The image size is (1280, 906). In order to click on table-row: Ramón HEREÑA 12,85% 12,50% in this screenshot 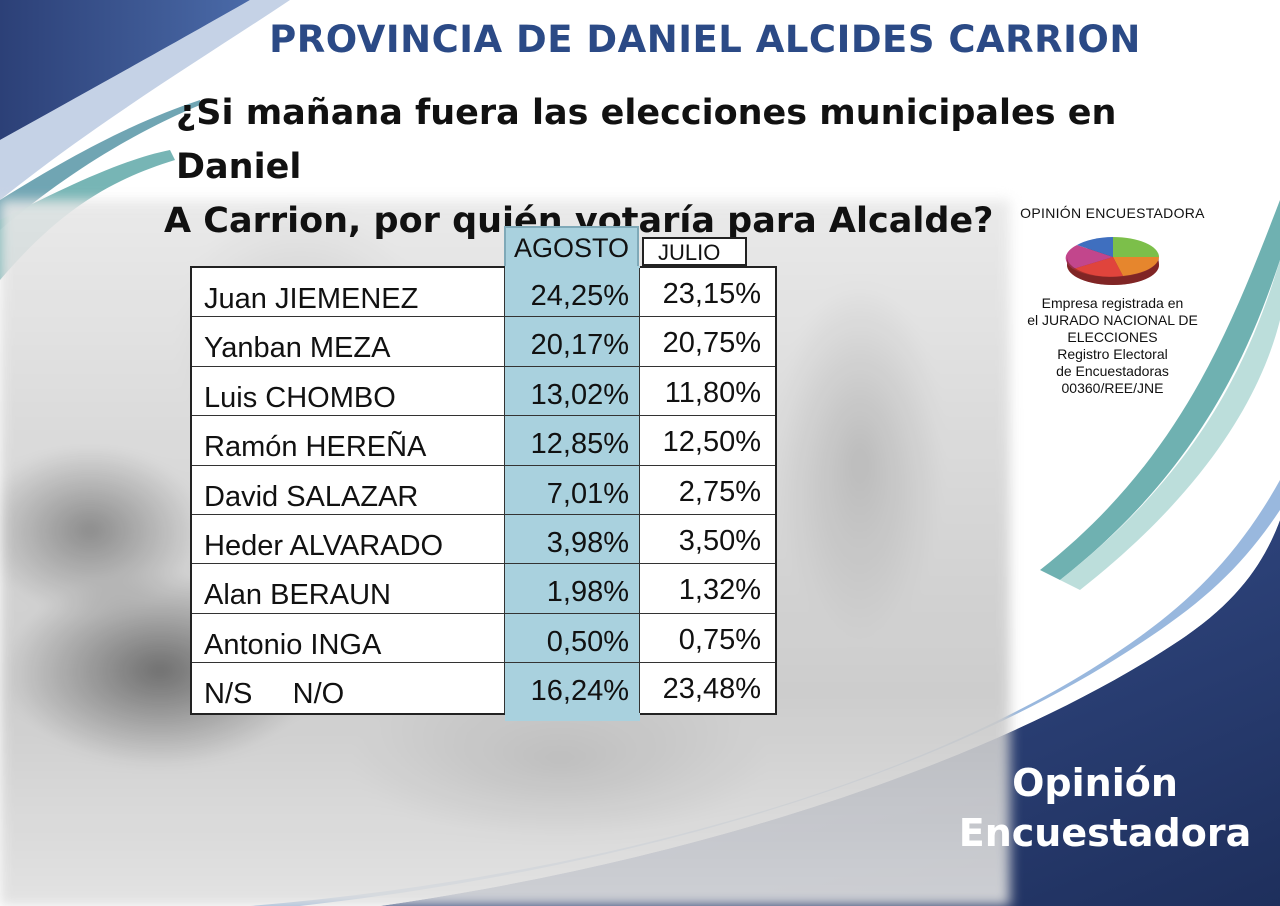, I will do `click(483, 441)`.